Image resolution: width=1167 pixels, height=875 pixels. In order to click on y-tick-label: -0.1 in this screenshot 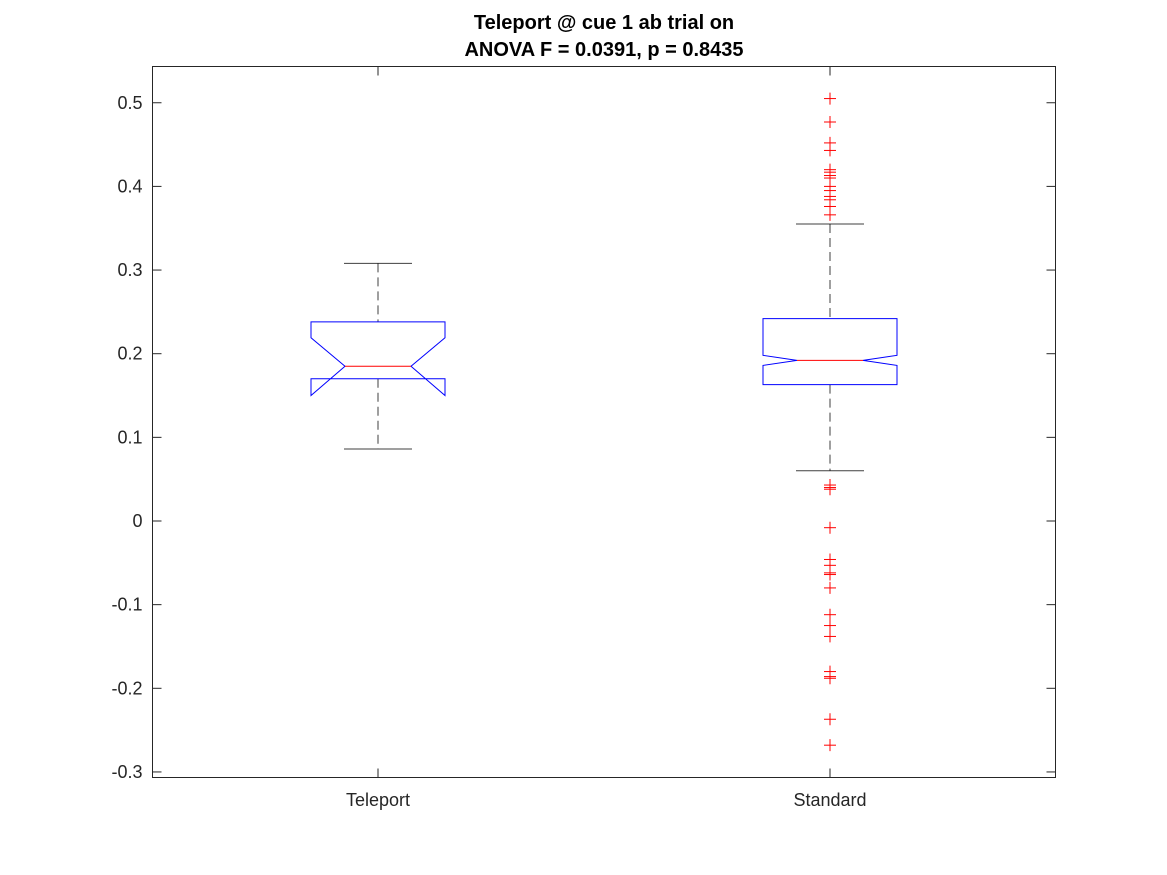, I will do `click(126, 605)`.